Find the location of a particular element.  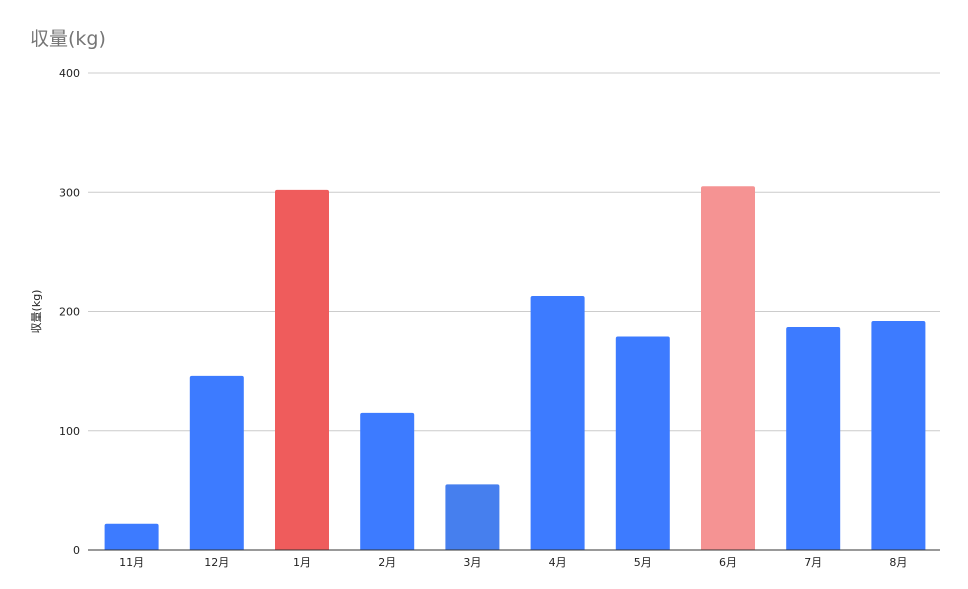

x-tick-label: 3月 is located at coordinates (472, 562).